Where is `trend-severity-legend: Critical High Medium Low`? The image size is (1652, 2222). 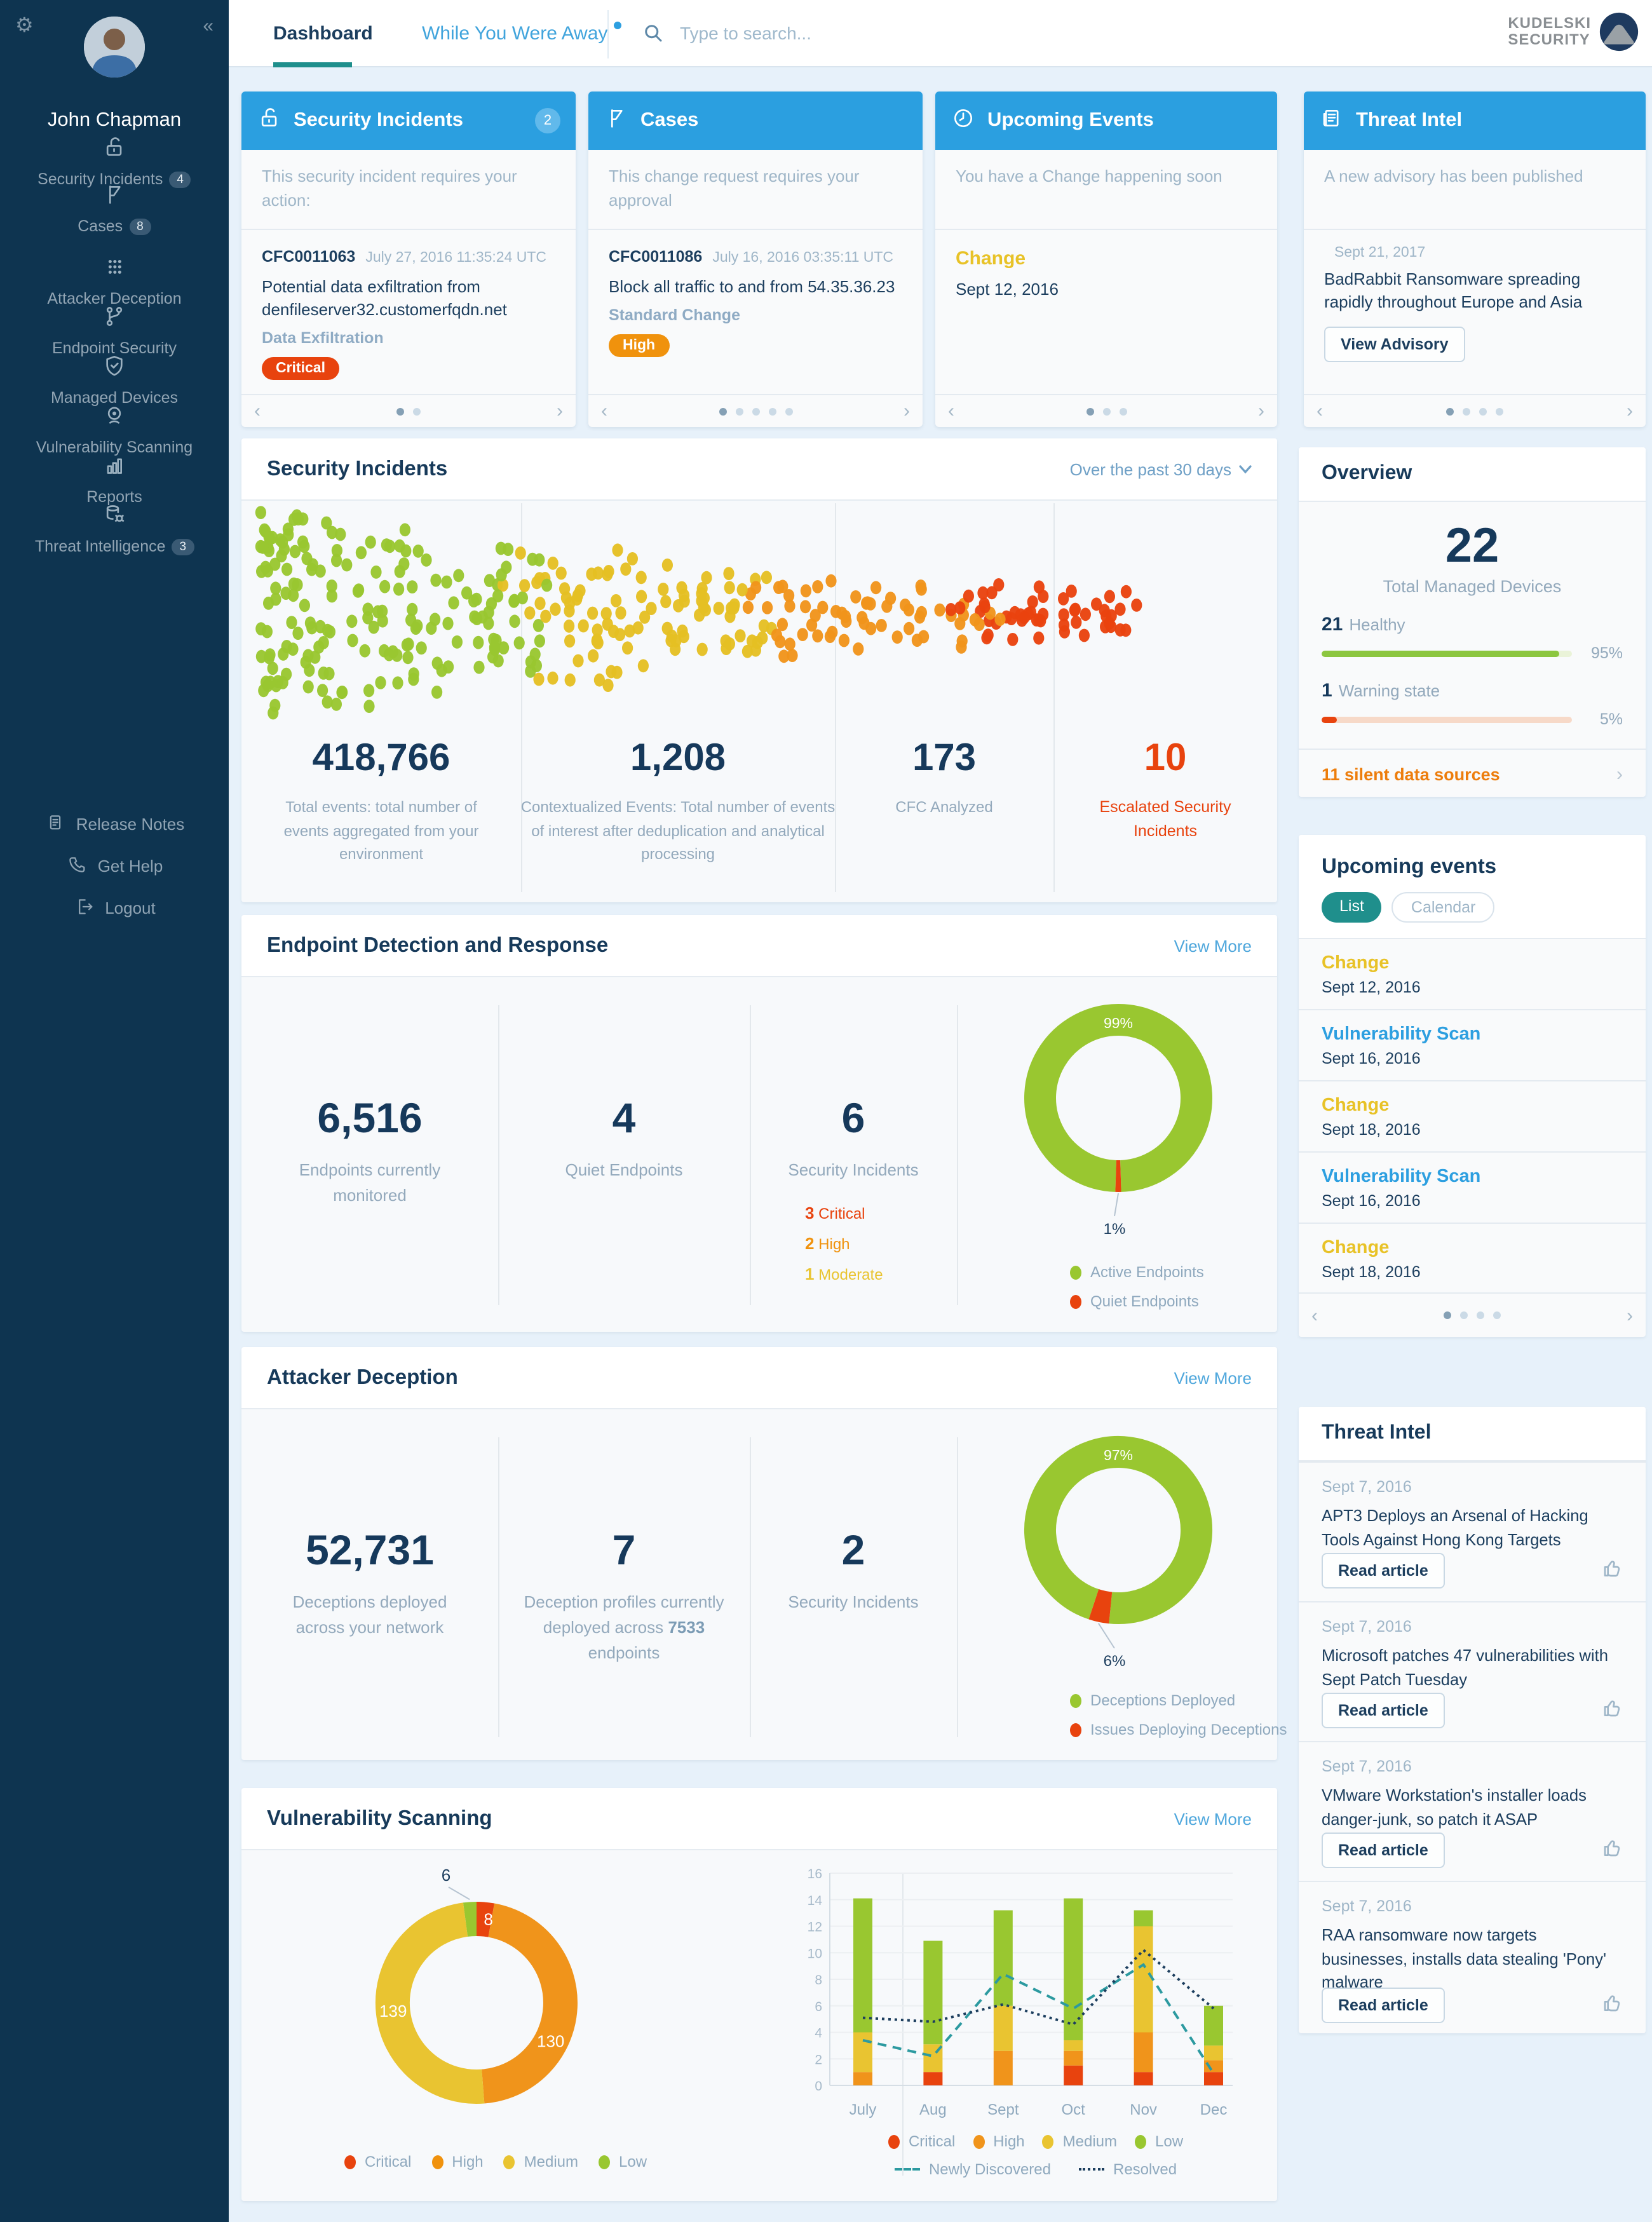 trend-severity-legend: Critical High Medium Low is located at coordinates (1036, 2141).